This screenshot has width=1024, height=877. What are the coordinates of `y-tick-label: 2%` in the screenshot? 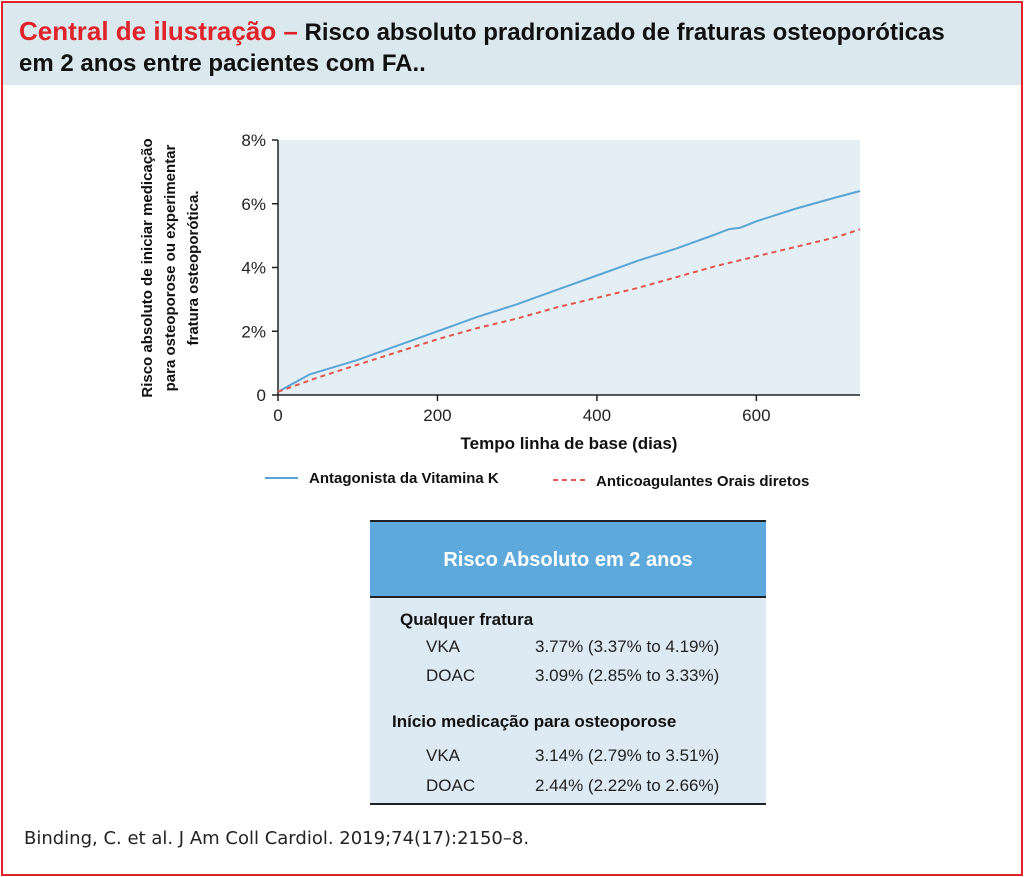 It's located at (253, 331).